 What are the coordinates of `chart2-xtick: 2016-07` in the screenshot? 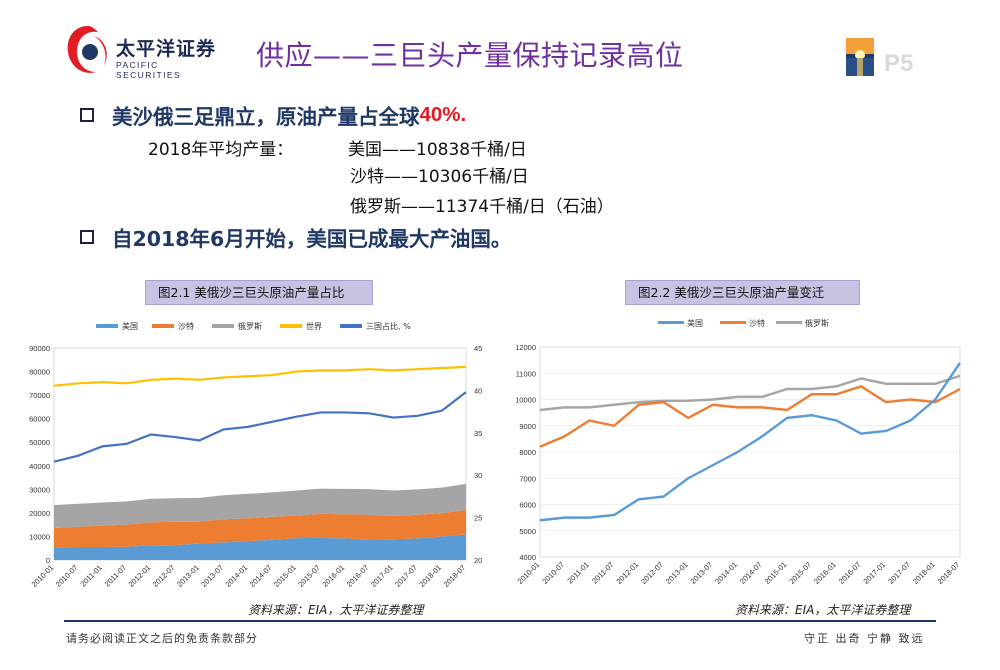 It's located at (850, 573).